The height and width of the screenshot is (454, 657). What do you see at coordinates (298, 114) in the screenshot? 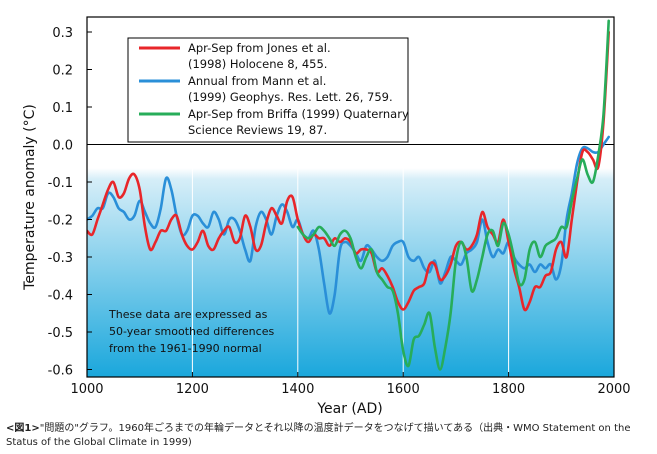
I see `legend-briffa-line1: Apr-Sep from Briffa (1999) Quaternary` at bounding box center [298, 114].